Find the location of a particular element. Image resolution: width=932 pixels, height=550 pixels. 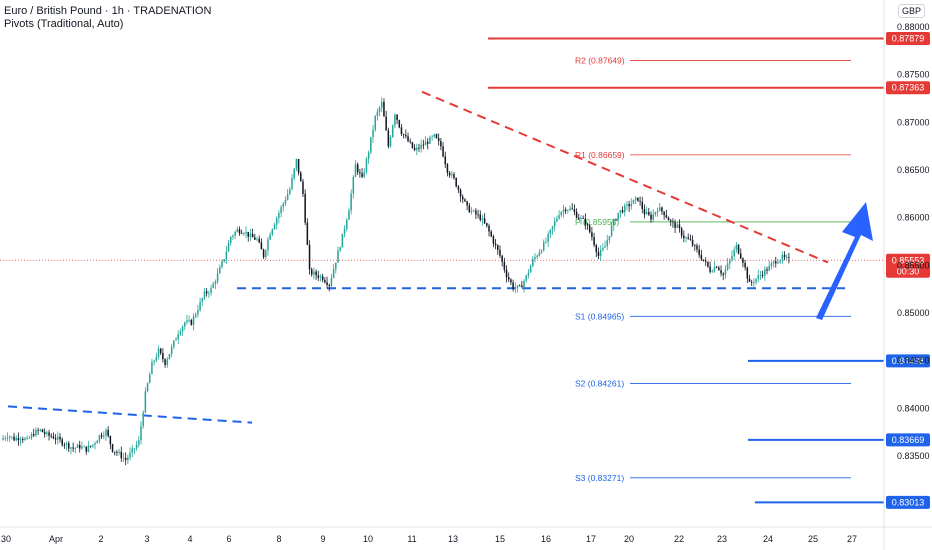

y-tick-label: 0.84000 is located at coordinates (913, 408).